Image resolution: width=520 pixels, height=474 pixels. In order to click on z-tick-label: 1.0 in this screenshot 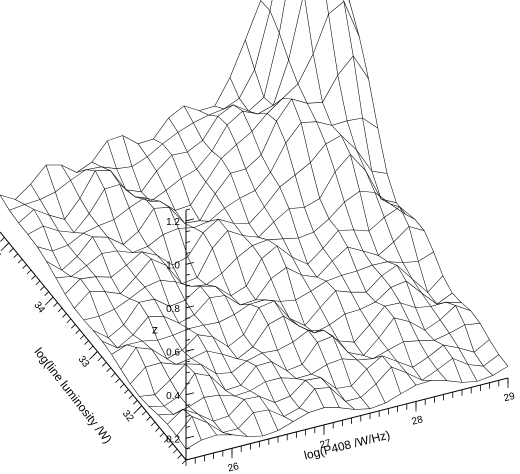, I will do `click(173, 265)`.